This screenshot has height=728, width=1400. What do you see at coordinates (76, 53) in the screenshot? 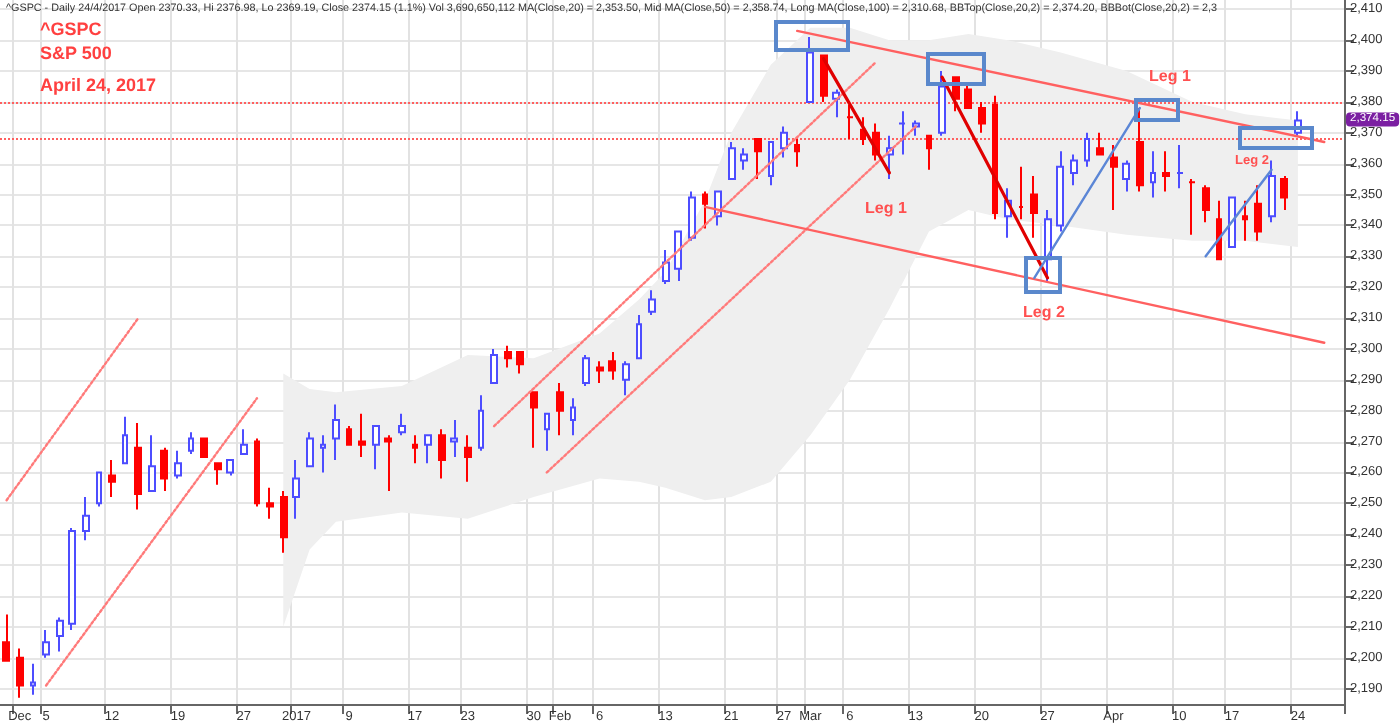
I see `text: S&P 500` at bounding box center [76, 53].